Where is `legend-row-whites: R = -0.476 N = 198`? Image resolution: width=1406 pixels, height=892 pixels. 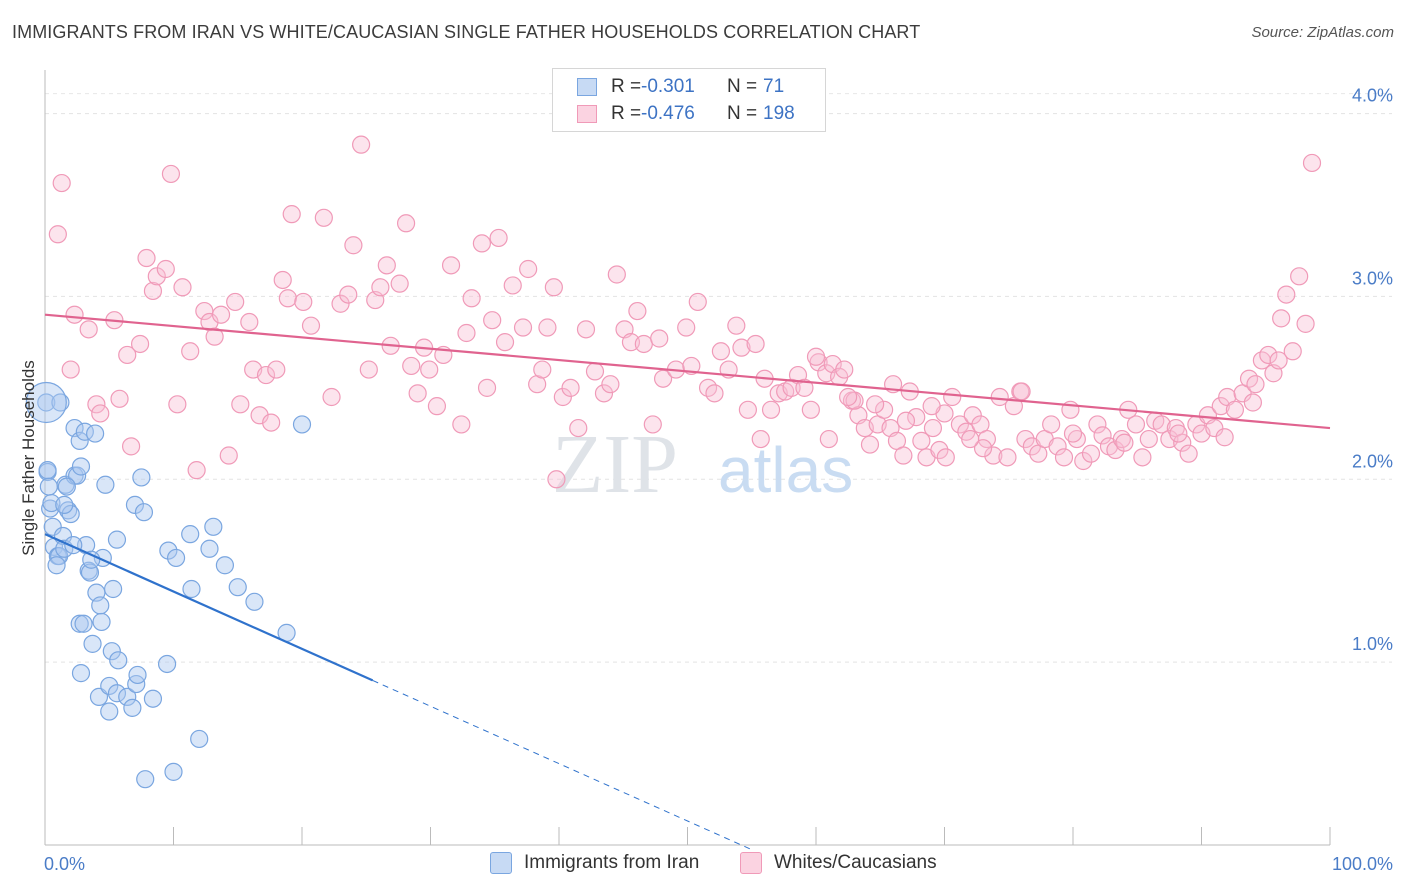
legend-row-whites: R = -0.476 N = 198 is located at coordinates (686, 114).